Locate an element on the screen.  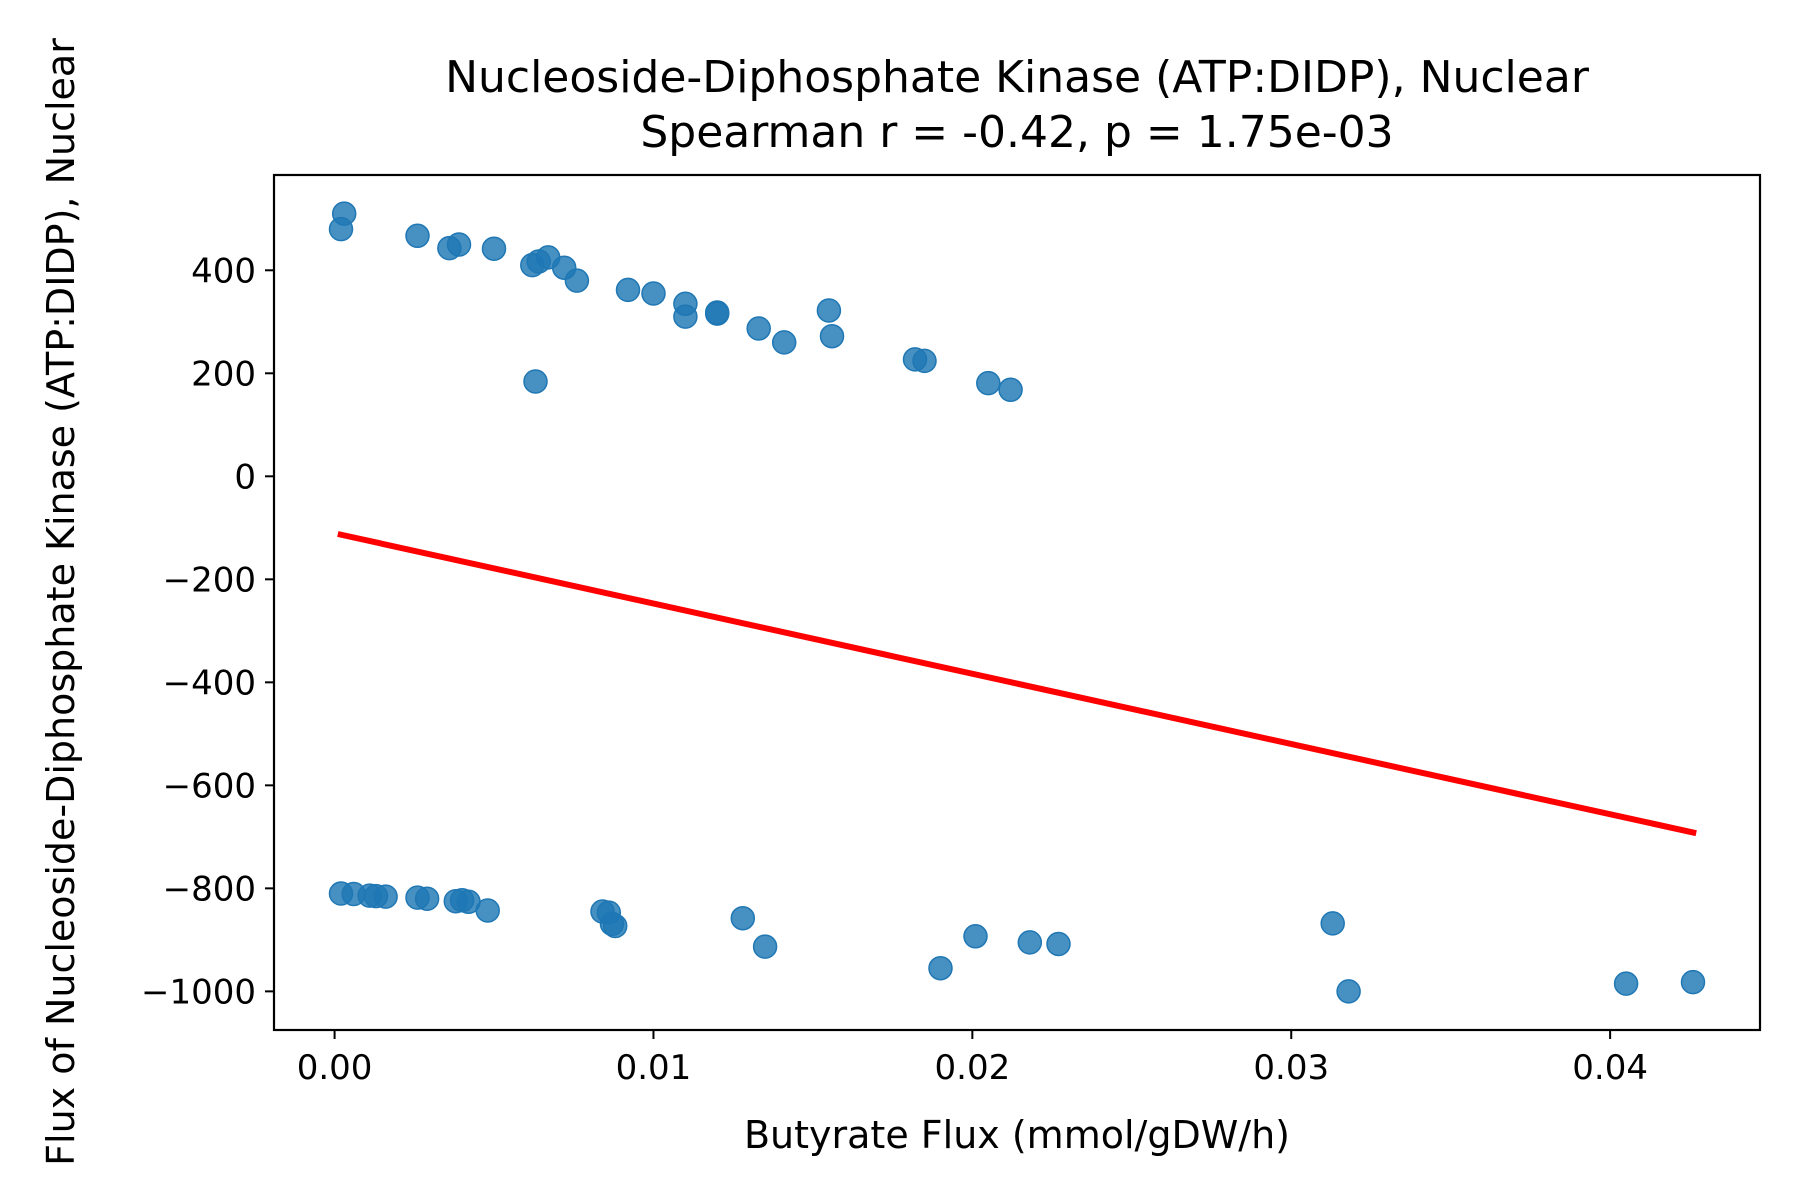
x-tick-label: 0.02 is located at coordinates (973, 1068).